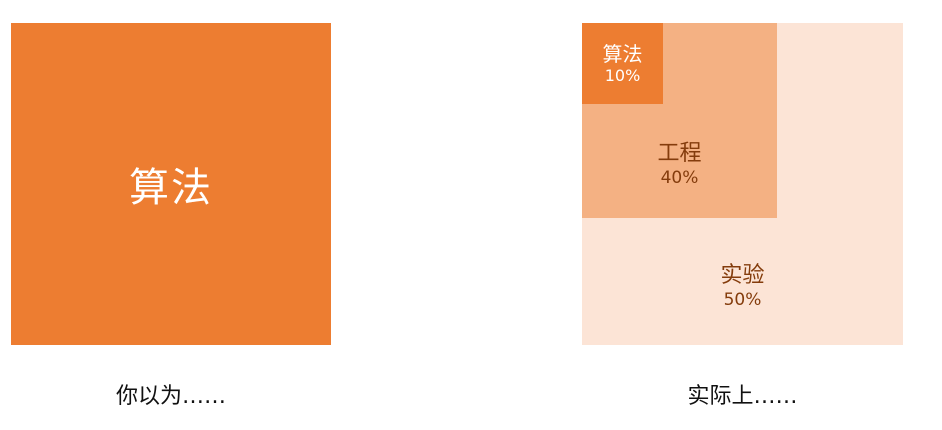 This screenshot has height=430, width=942. What do you see at coordinates (171, 188) in the screenshot?
I see `left-square-label: 算法` at bounding box center [171, 188].